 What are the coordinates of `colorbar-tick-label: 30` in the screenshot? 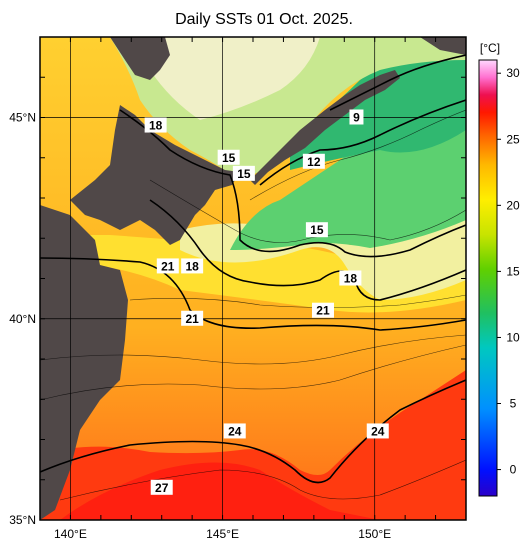 It's located at (513, 73).